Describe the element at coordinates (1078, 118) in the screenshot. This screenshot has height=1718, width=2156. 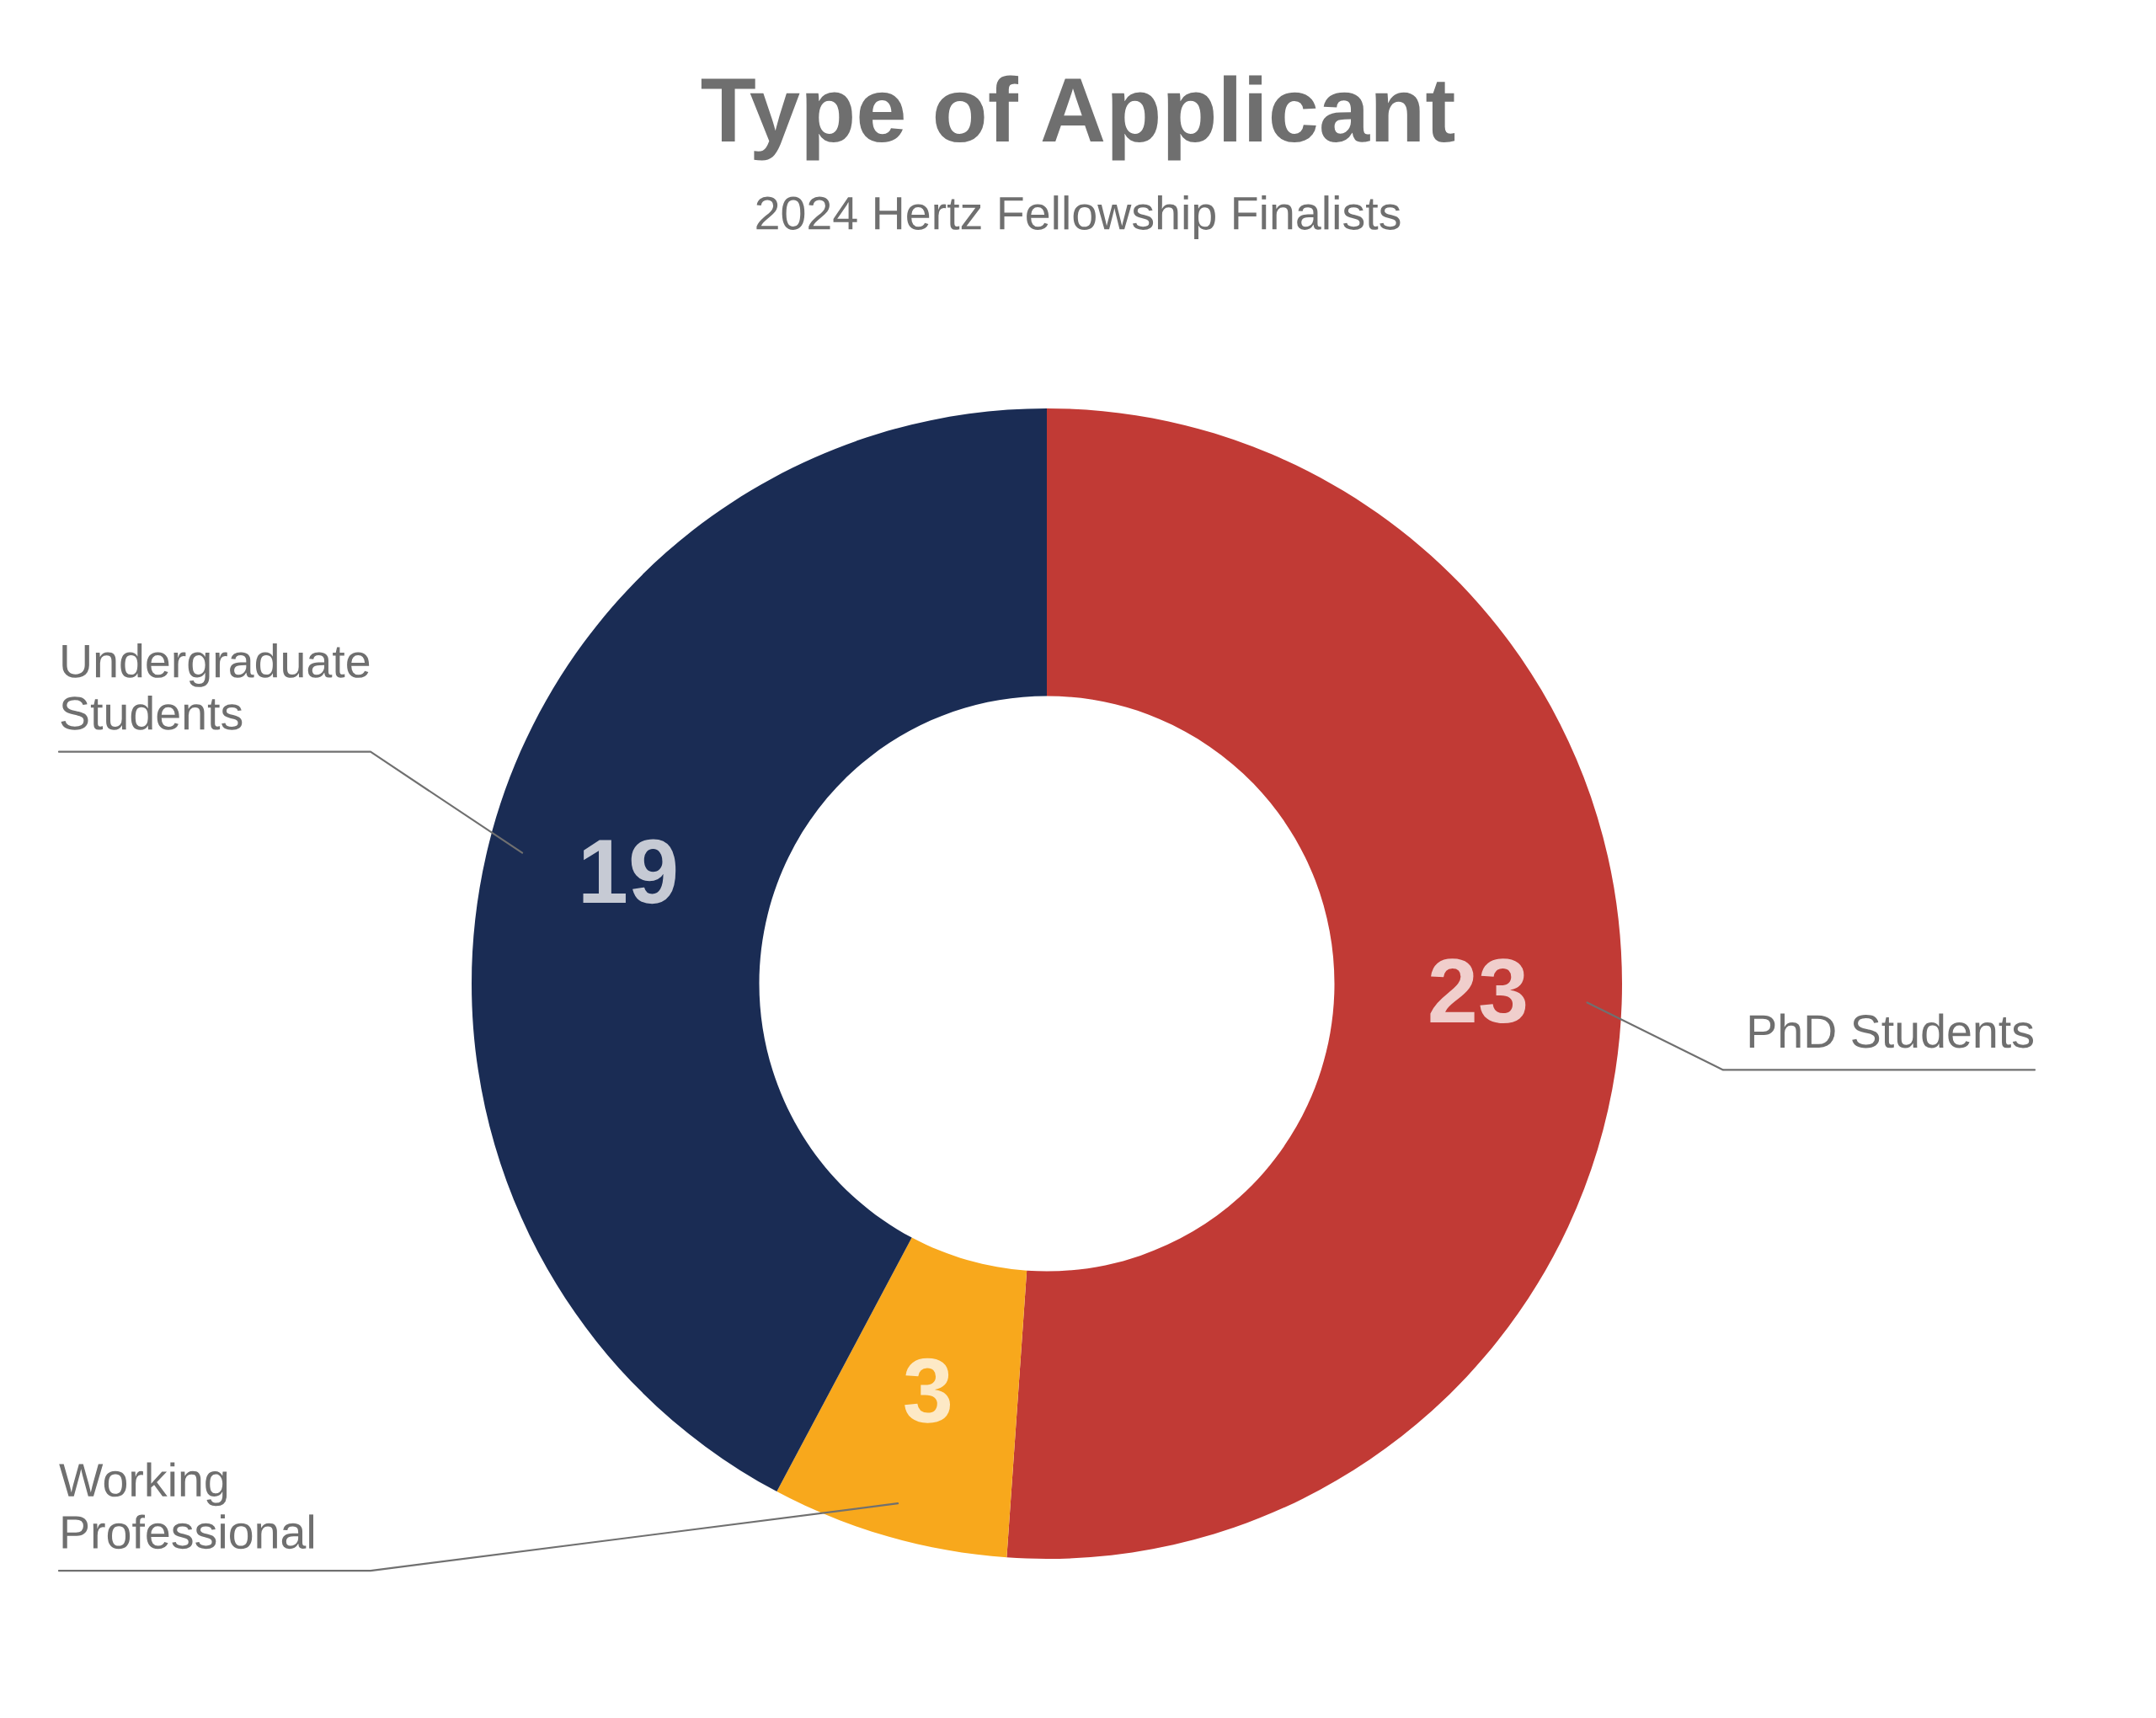
I see `chart-title: Type of Applicant` at that location.